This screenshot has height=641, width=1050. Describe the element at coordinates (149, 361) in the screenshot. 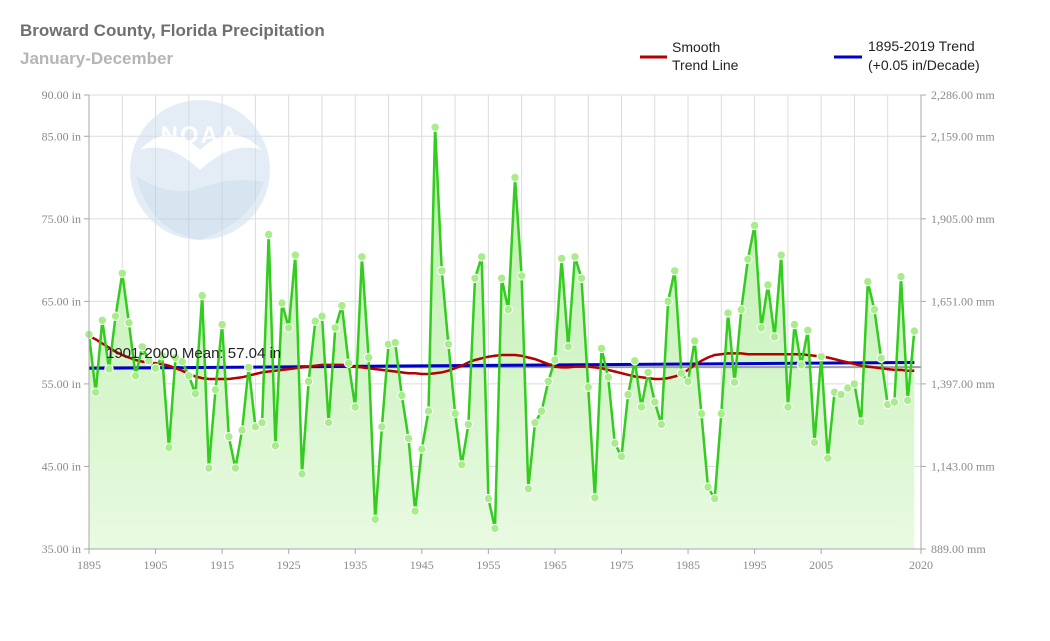

I see `data-point-1904` at that location.